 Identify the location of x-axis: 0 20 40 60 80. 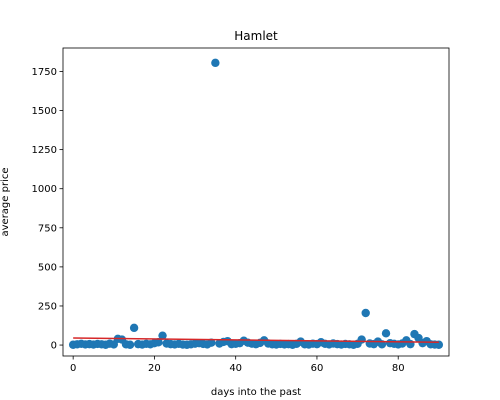
(237, 365).